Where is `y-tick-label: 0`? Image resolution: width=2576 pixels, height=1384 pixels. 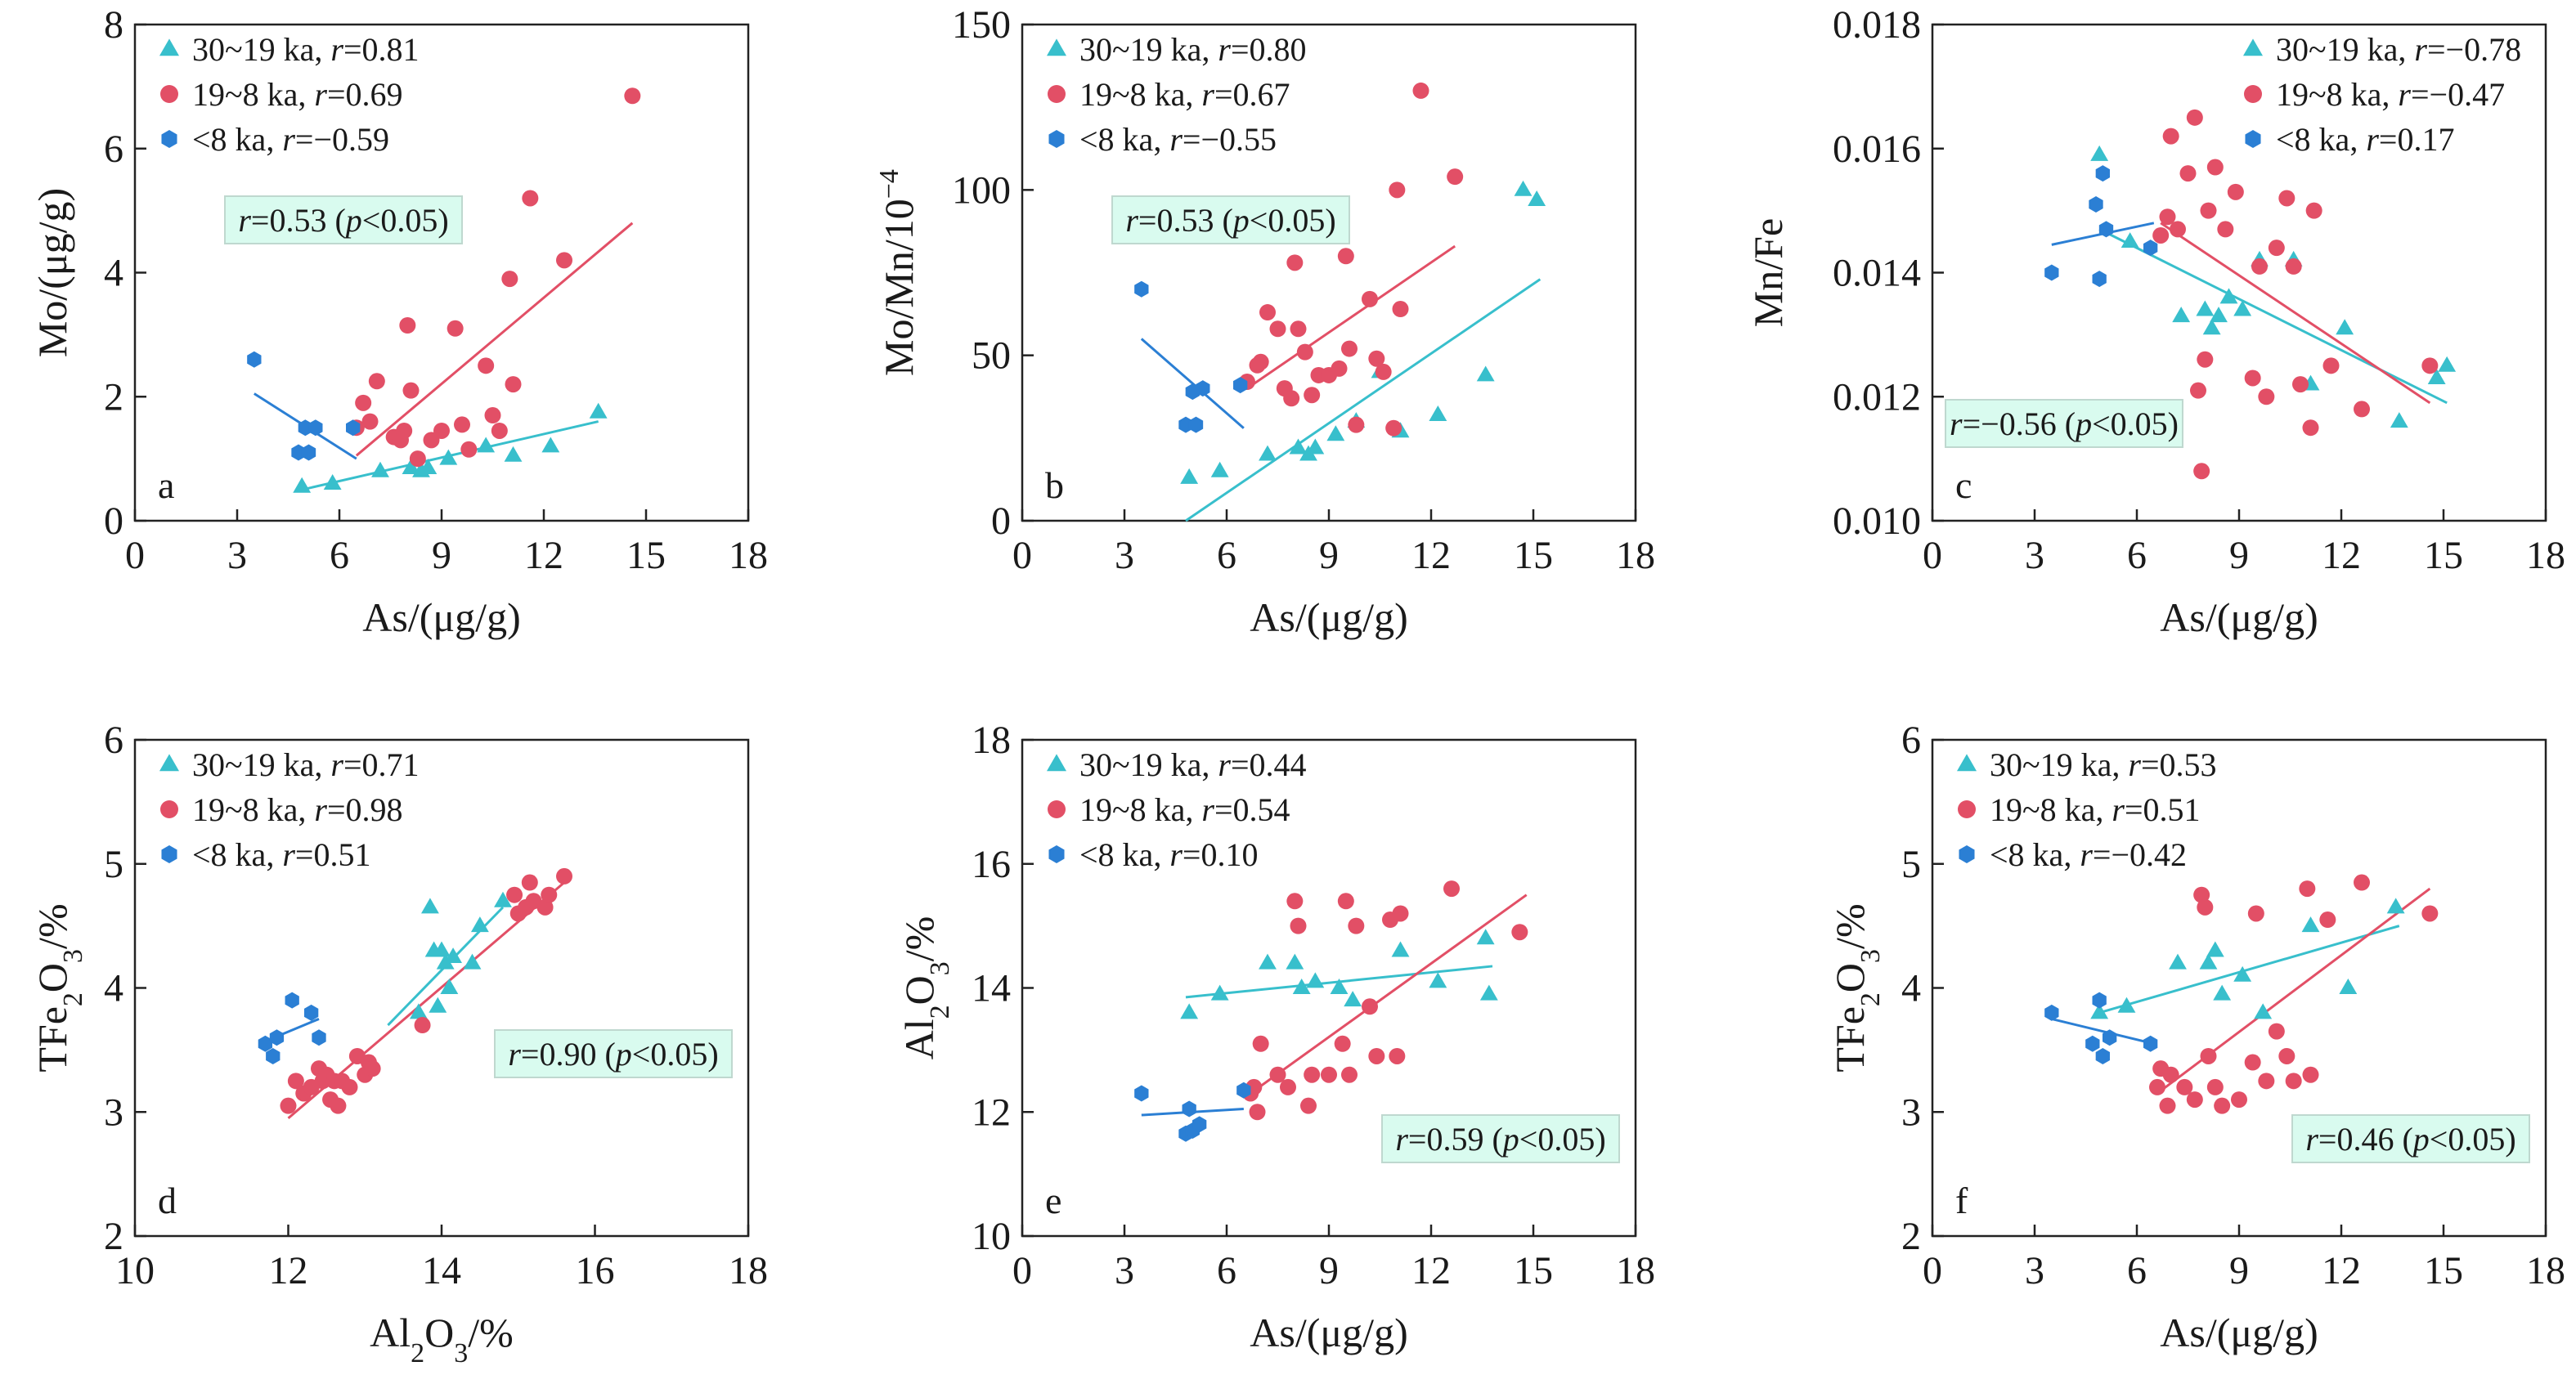 y-tick-label: 0 is located at coordinates (114, 521).